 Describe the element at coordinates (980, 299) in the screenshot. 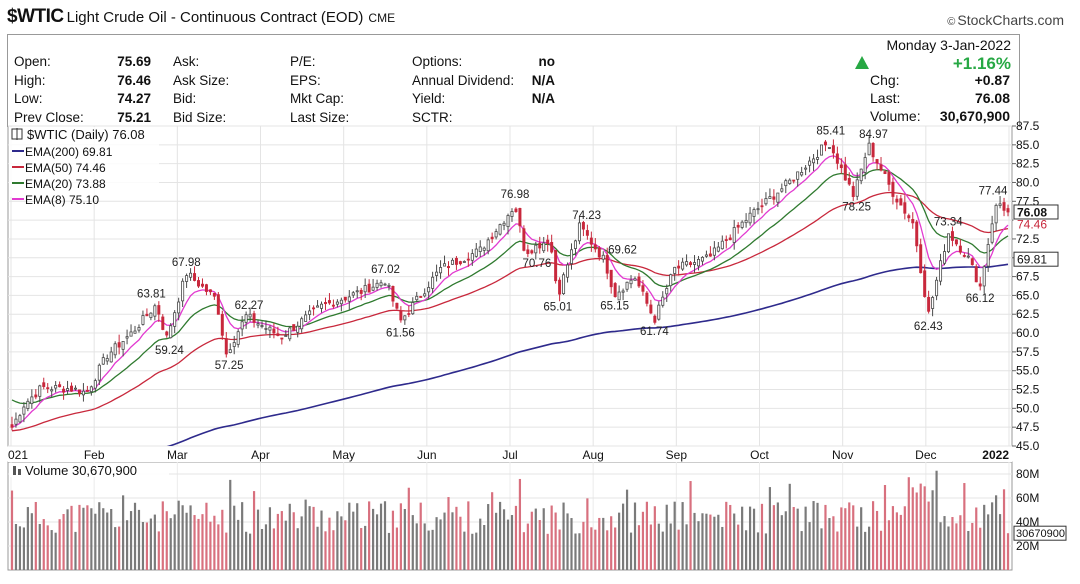

I see `price-annotation: 66.12` at that location.